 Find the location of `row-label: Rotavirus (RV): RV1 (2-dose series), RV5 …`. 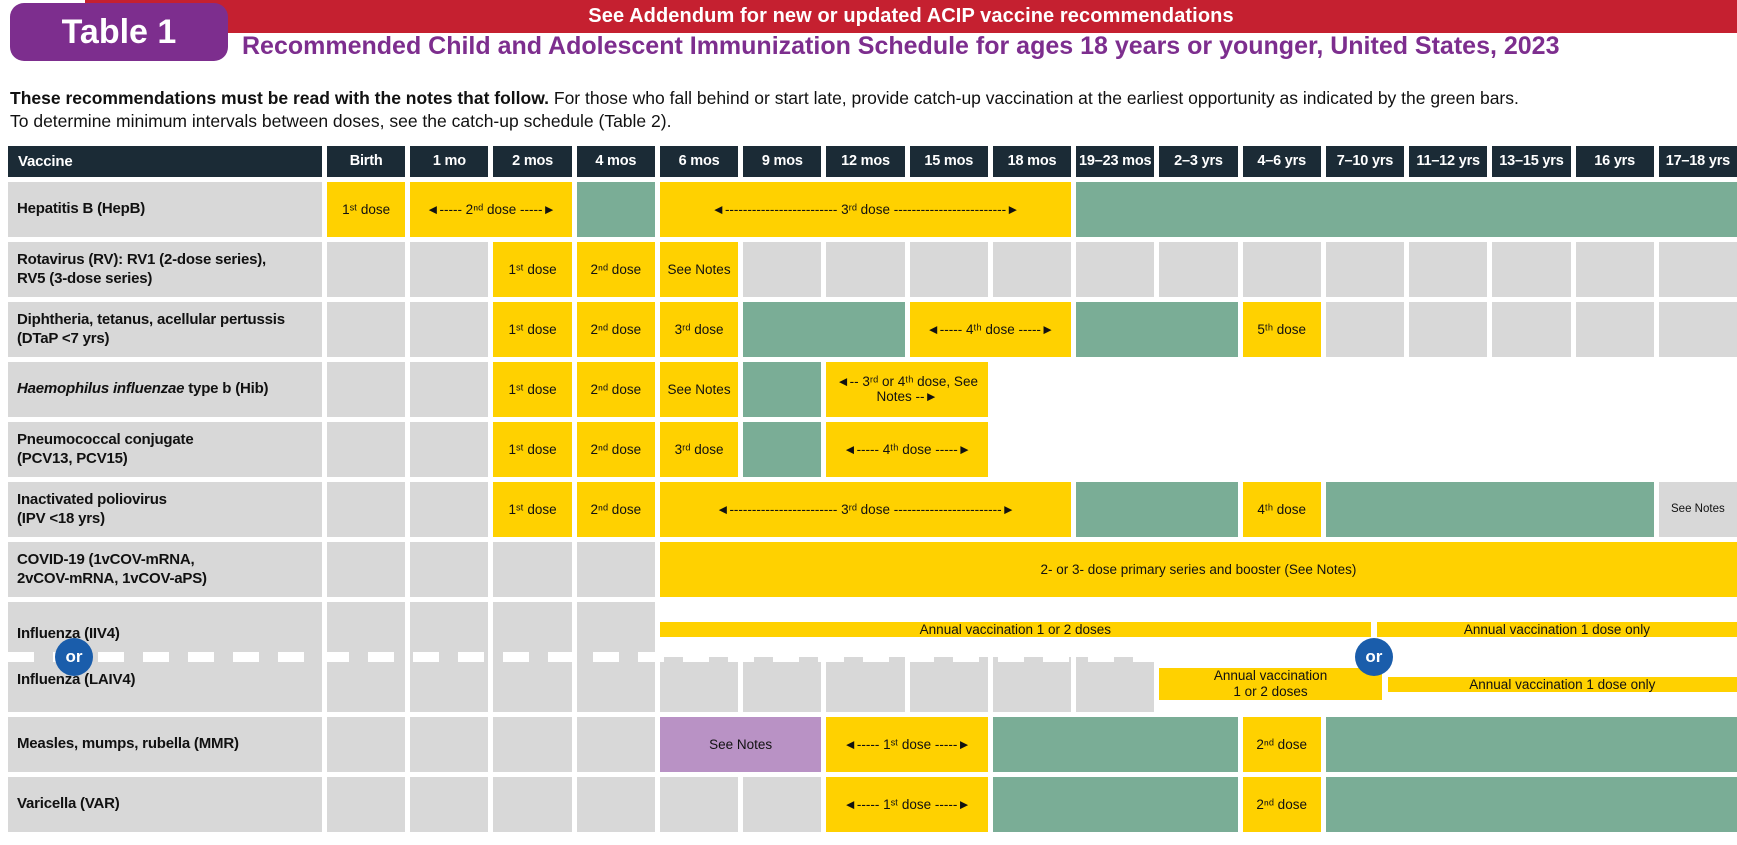

row-label: Rotavirus (RV): RV1 (2-dose series), RV5 … is located at coordinates (165, 269).